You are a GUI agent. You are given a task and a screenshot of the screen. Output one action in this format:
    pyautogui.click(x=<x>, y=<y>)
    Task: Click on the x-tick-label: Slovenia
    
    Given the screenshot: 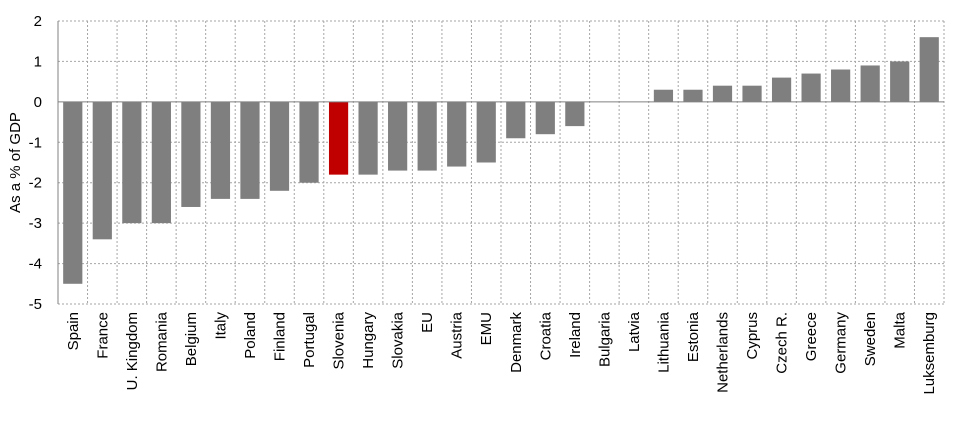 What is the action you would take?
    pyautogui.click(x=339, y=340)
    